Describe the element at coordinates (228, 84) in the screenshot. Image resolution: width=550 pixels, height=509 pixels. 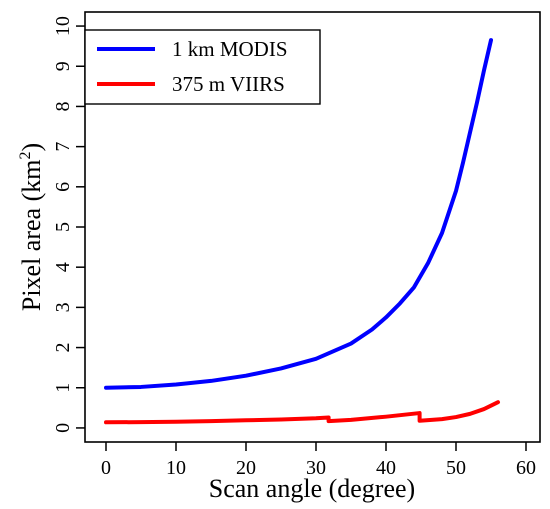
I see `legend-label-viirs: 375 m VIIRS` at that location.